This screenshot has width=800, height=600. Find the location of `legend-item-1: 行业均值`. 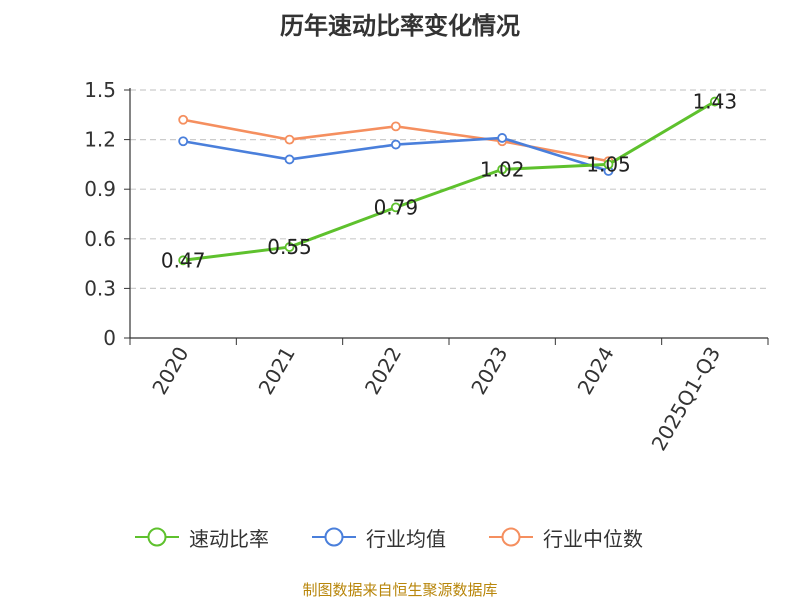

legend-item-1: 行业均值 is located at coordinates (378, 537).